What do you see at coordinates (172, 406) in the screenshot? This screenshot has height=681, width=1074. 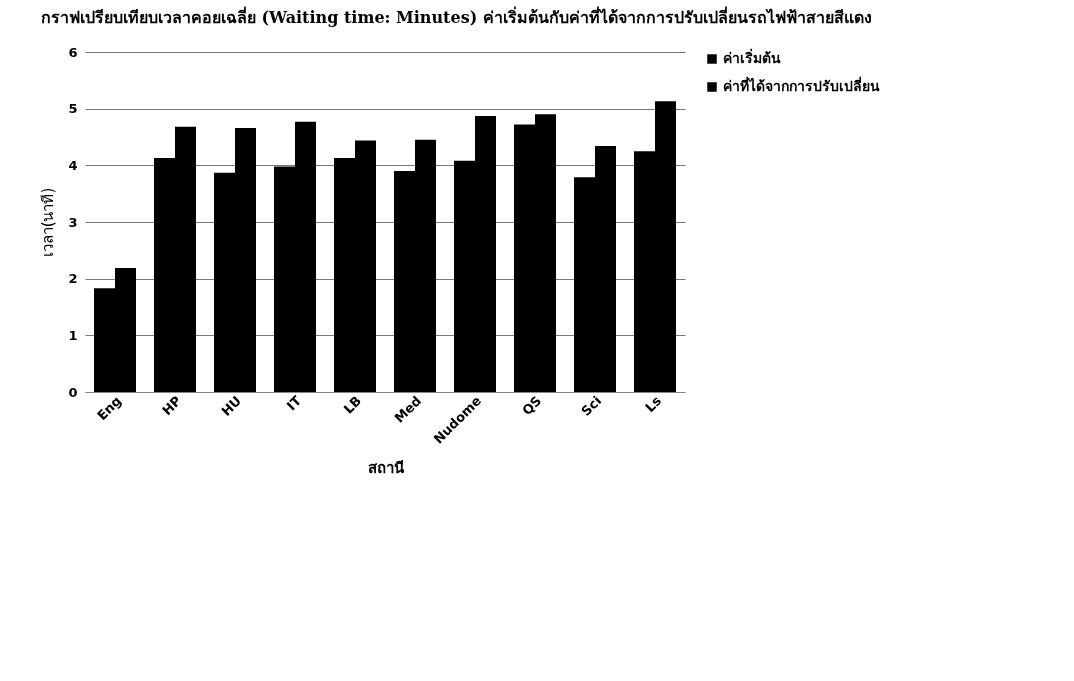 I see `x-tick-label: HP` at bounding box center [172, 406].